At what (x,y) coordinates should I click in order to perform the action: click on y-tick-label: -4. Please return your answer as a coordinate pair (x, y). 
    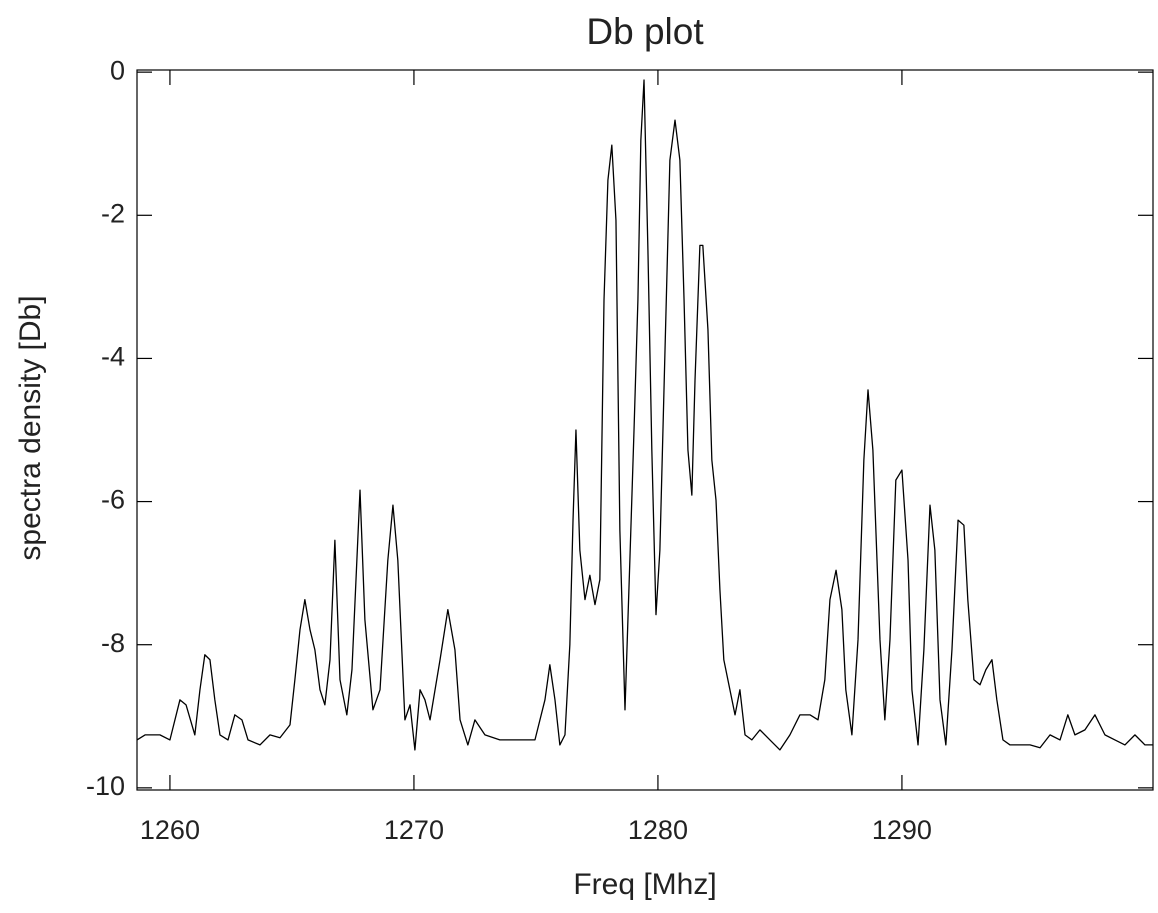
    Looking at the image, I should click on (113, 357).